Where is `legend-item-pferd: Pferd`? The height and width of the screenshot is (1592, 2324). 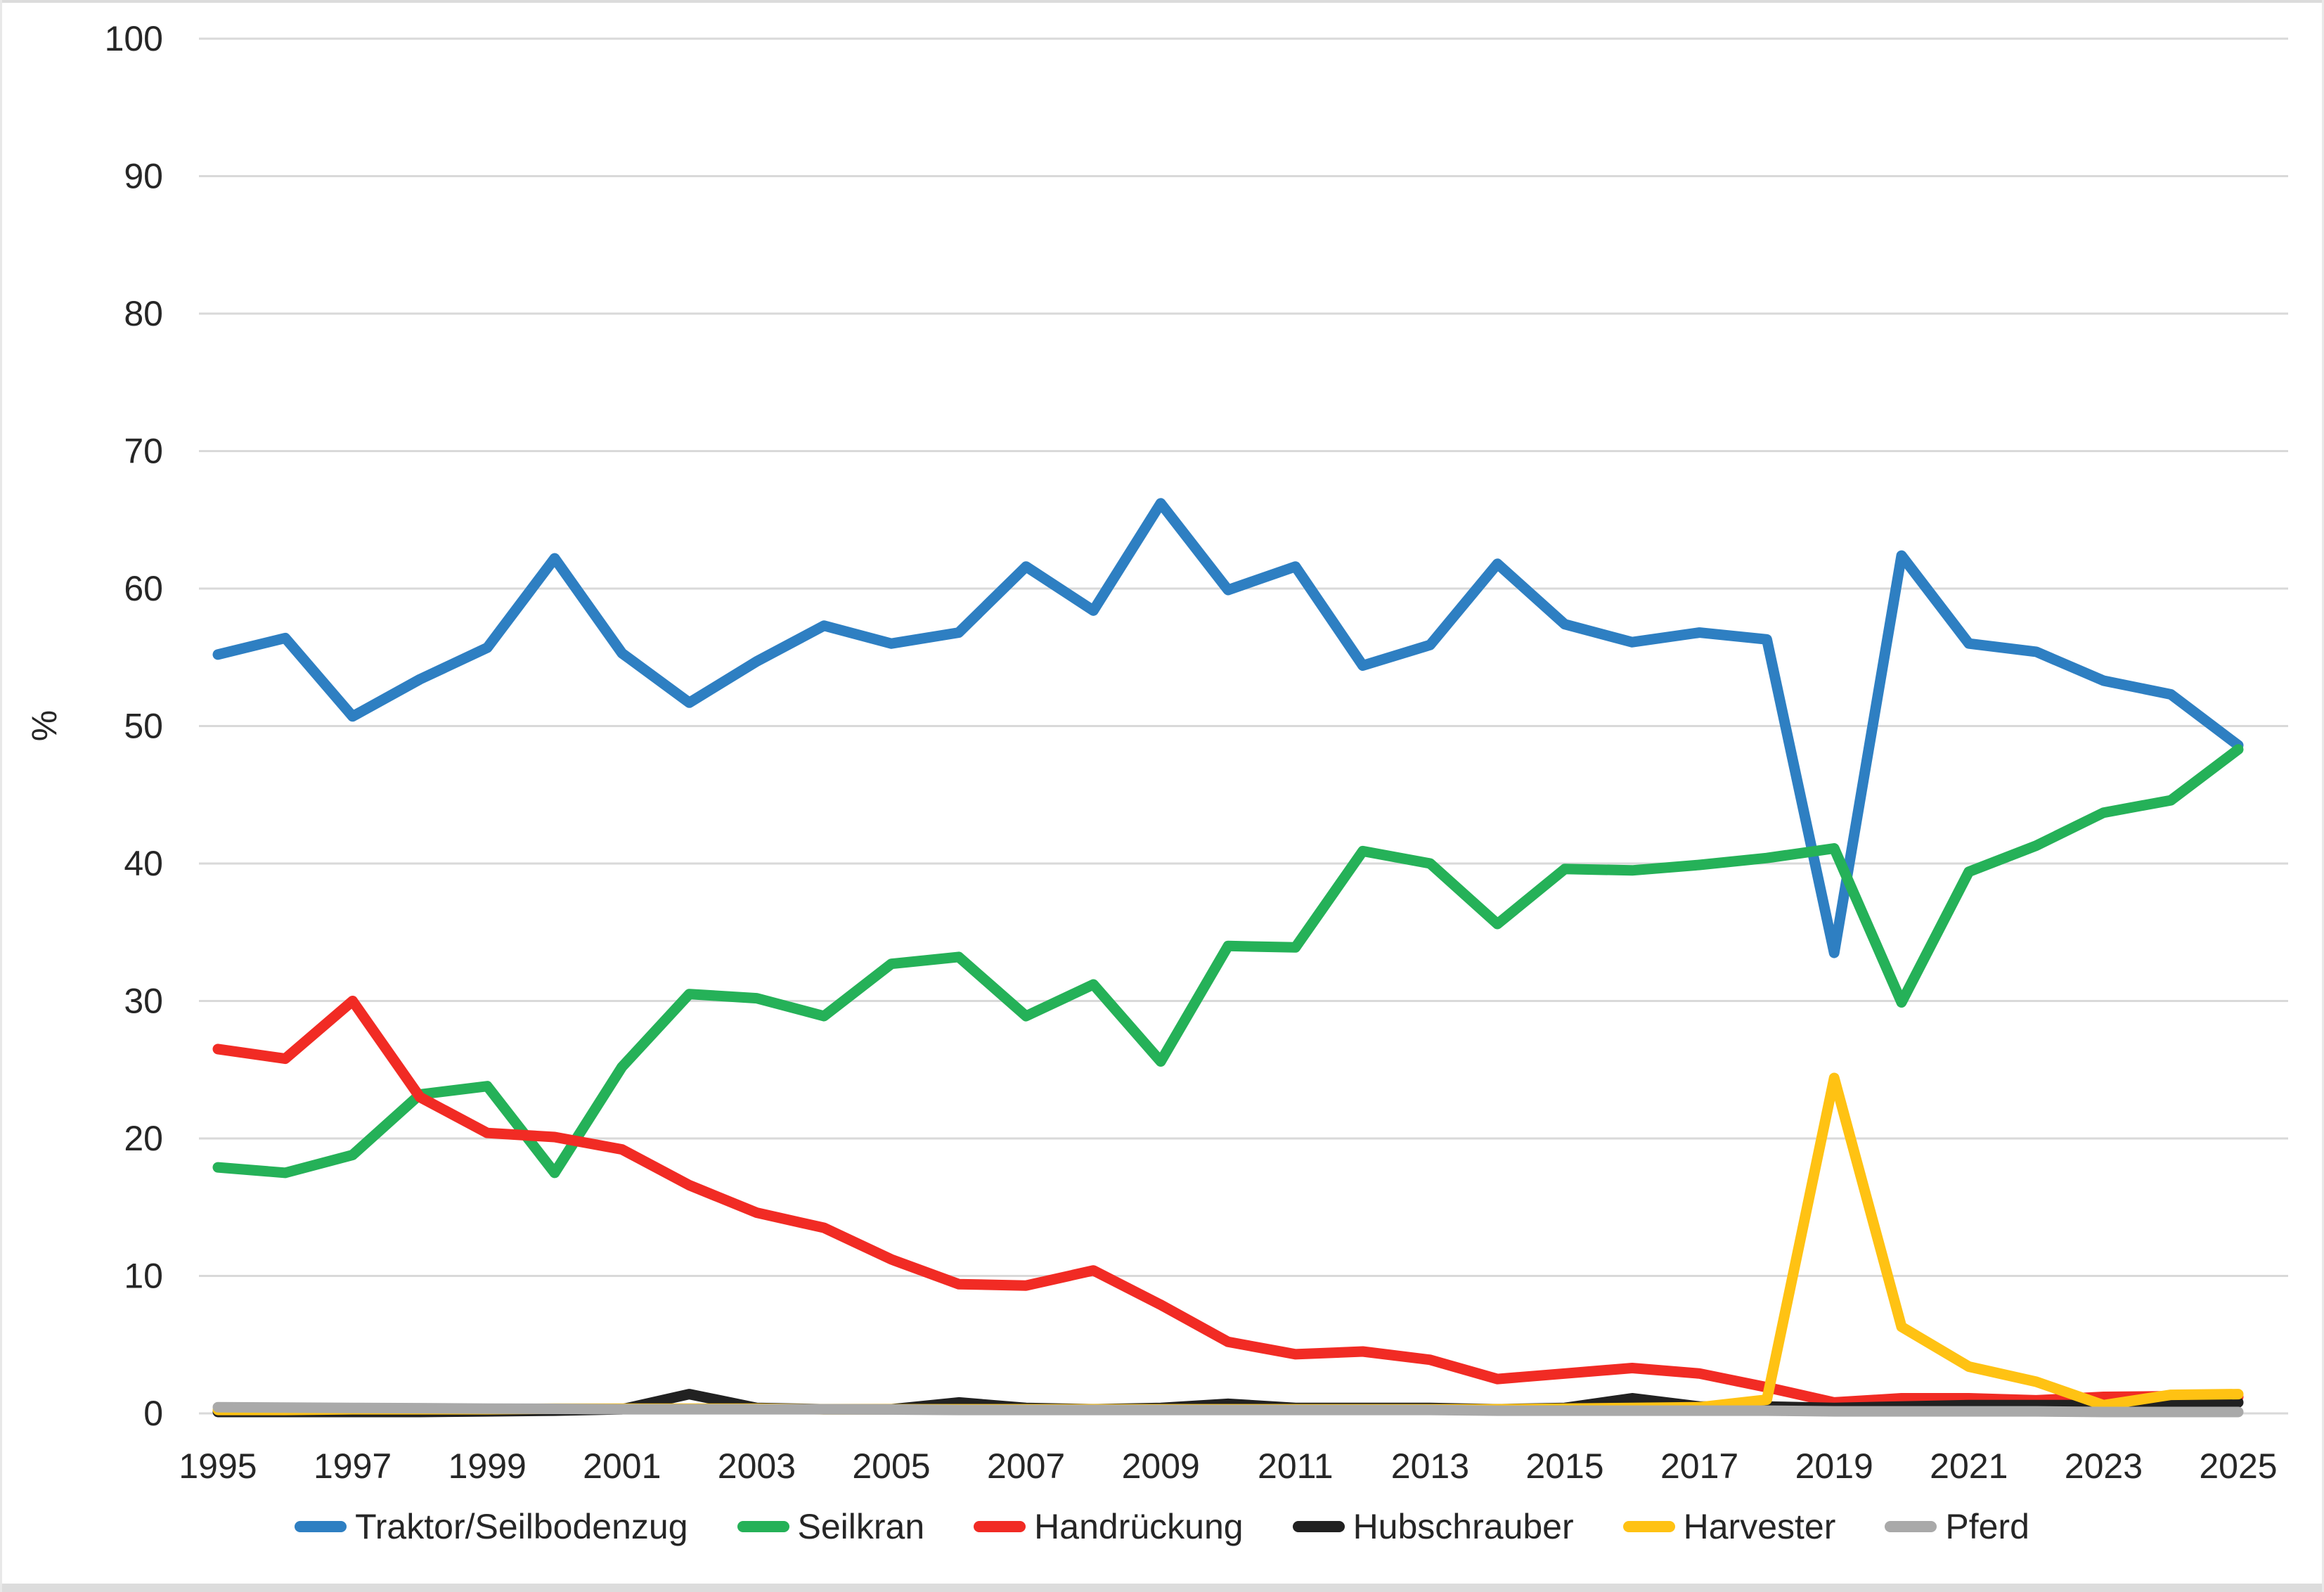
legend-item-pferd: Pferd is located at coordinates (1957, 1527).